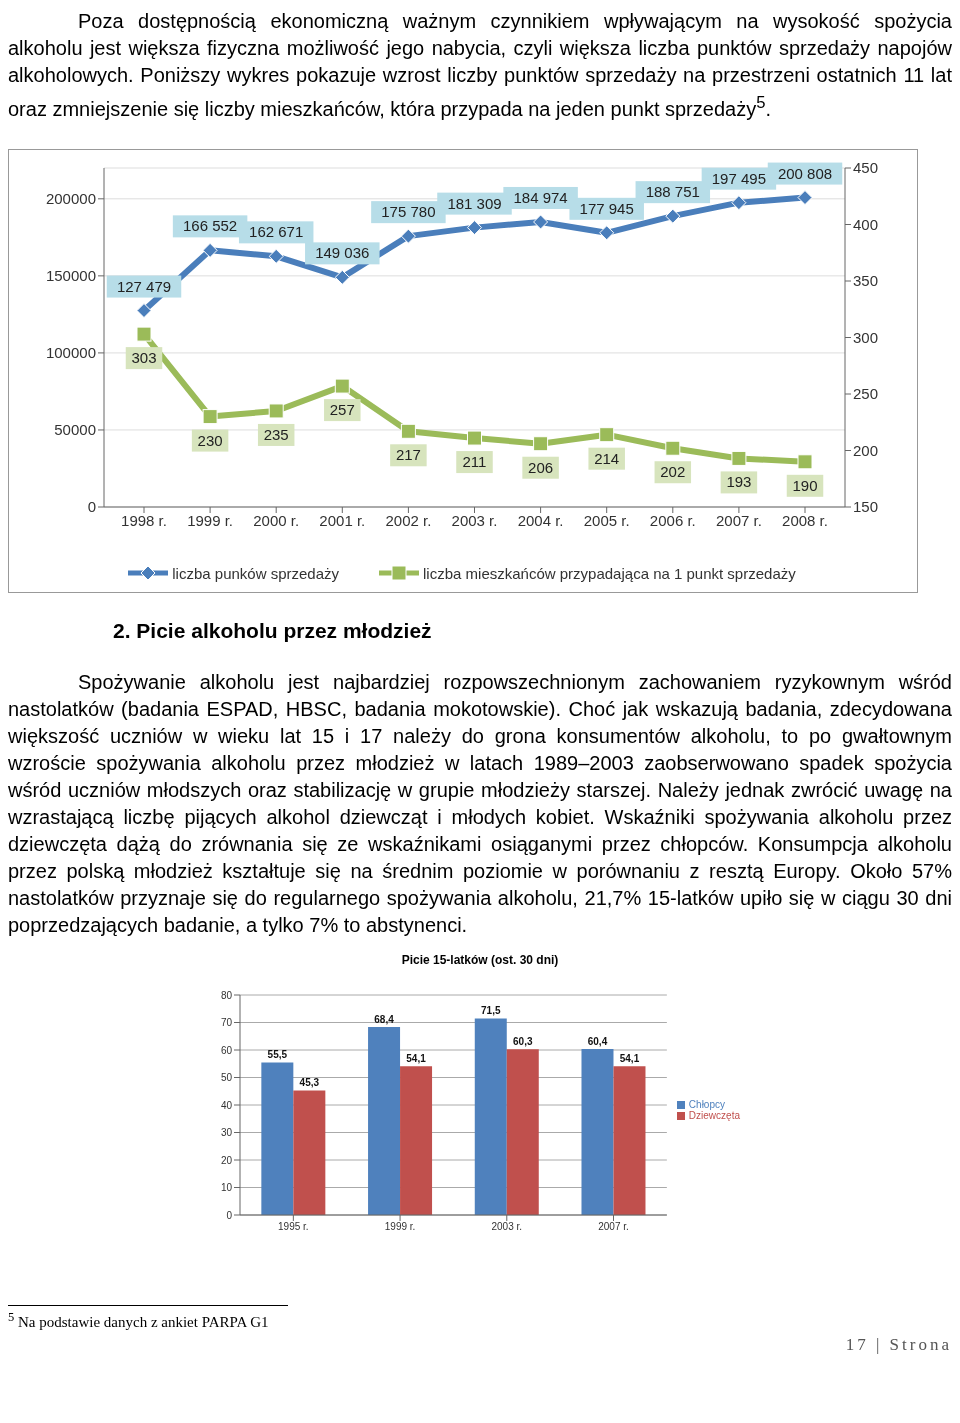  I want to click on y-tick-label: 50, so click(226, 1077).